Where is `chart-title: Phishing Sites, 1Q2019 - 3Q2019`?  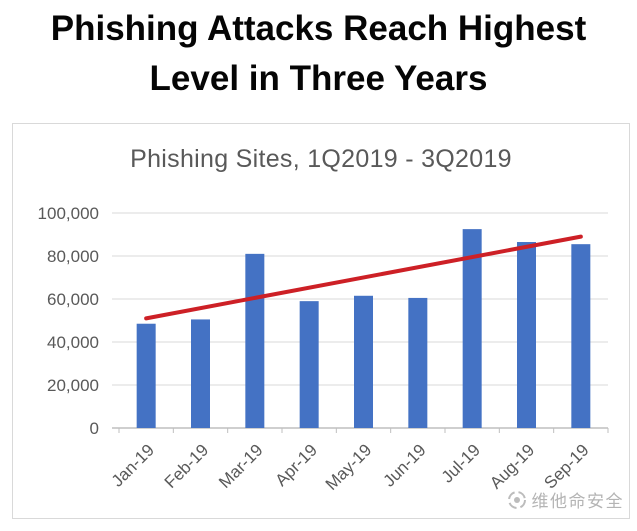
chart-title: Phishing Sites, 1Q2019 - 3Q2019 is located at coordinates (321, 159).